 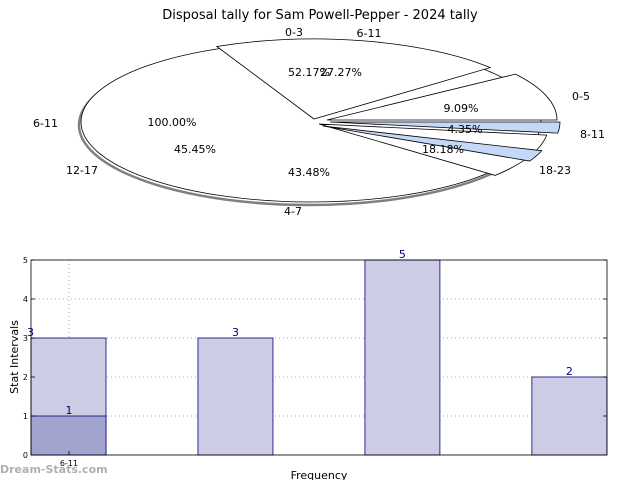 What do you see at coordinates (69, 463) in the screenshot?
I see `x-tick-label: 6-11` at bounding box center [69, 463].